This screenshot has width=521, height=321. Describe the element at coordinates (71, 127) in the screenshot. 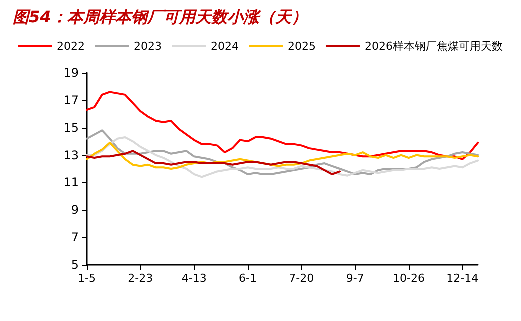

I see `y-tick-label: 15` at that location.